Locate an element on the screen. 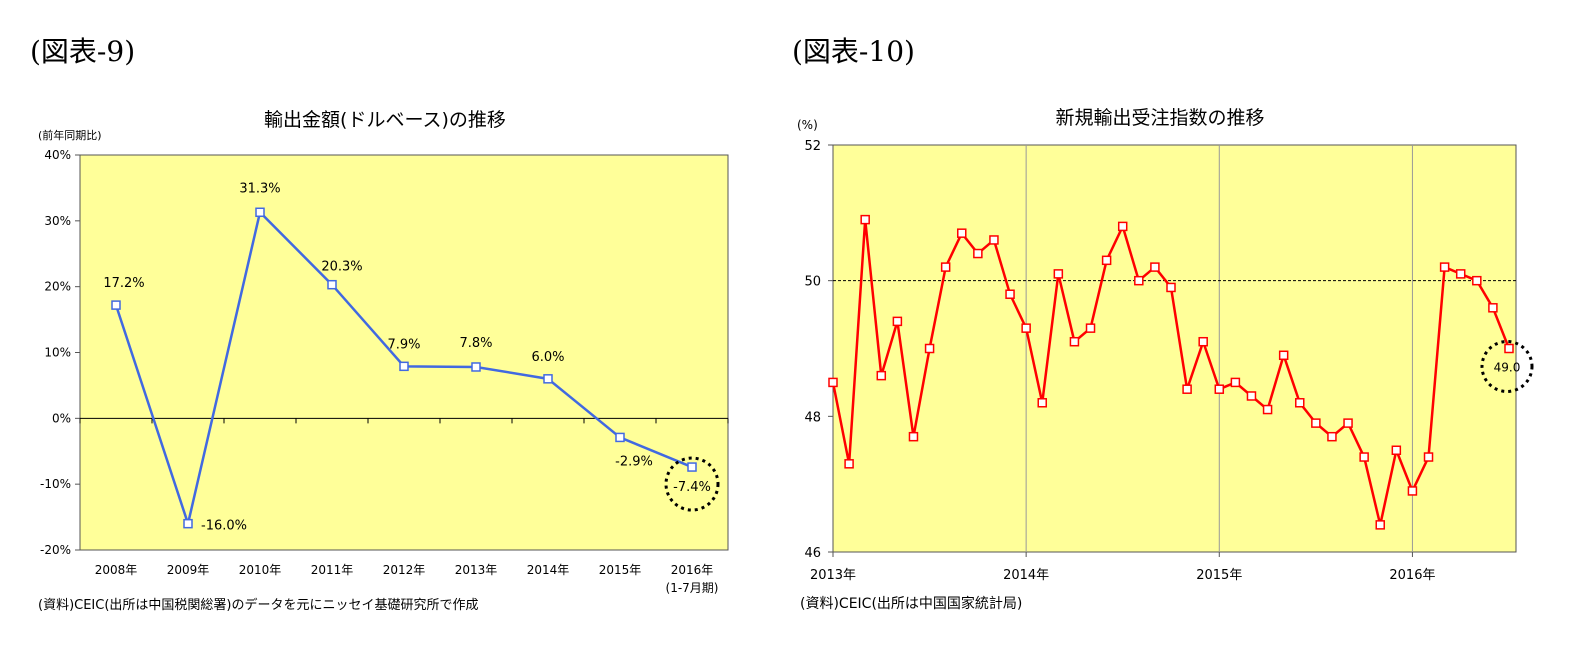 The image size is (1577, 647). chart1-title: 輸出金額(ドルベース)の推移 is located at coordinates (385, 120).